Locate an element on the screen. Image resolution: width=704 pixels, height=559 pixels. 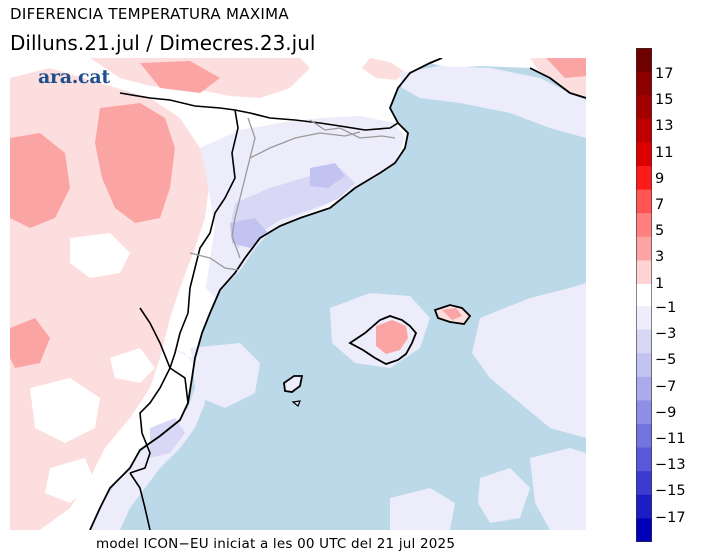
legend-tick-label: 17 is located at coordinates (664, 74).